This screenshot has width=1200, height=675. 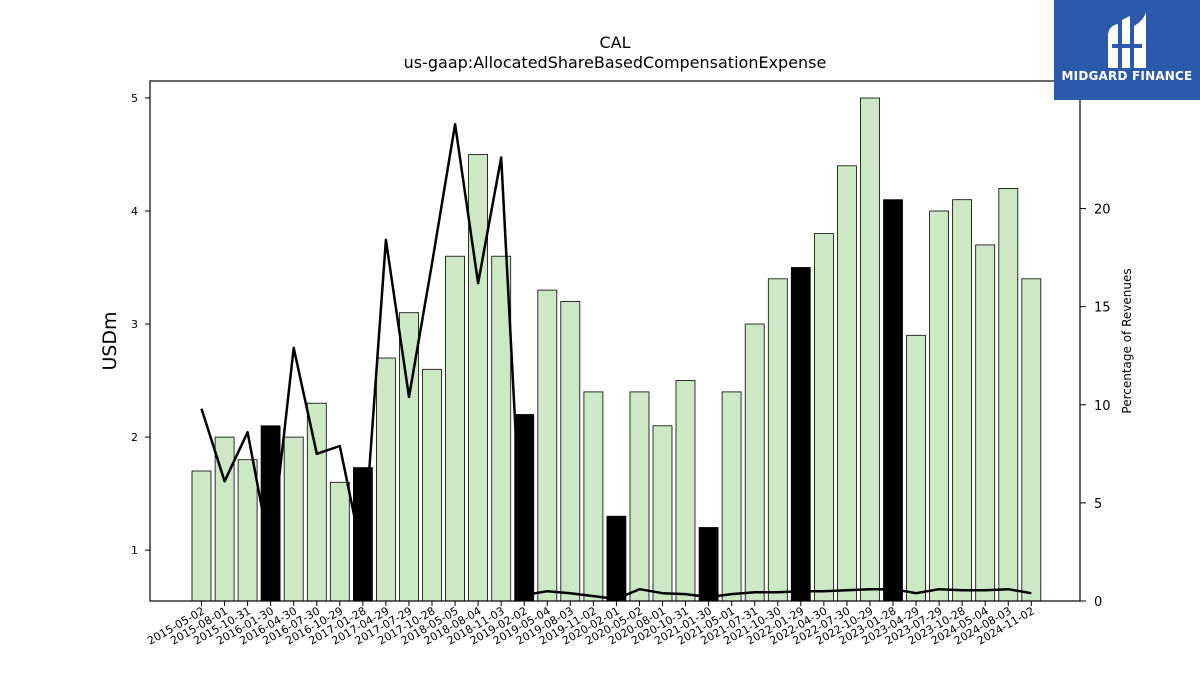 I want to click on chart-title: CAL, so click(x=615, y=42).